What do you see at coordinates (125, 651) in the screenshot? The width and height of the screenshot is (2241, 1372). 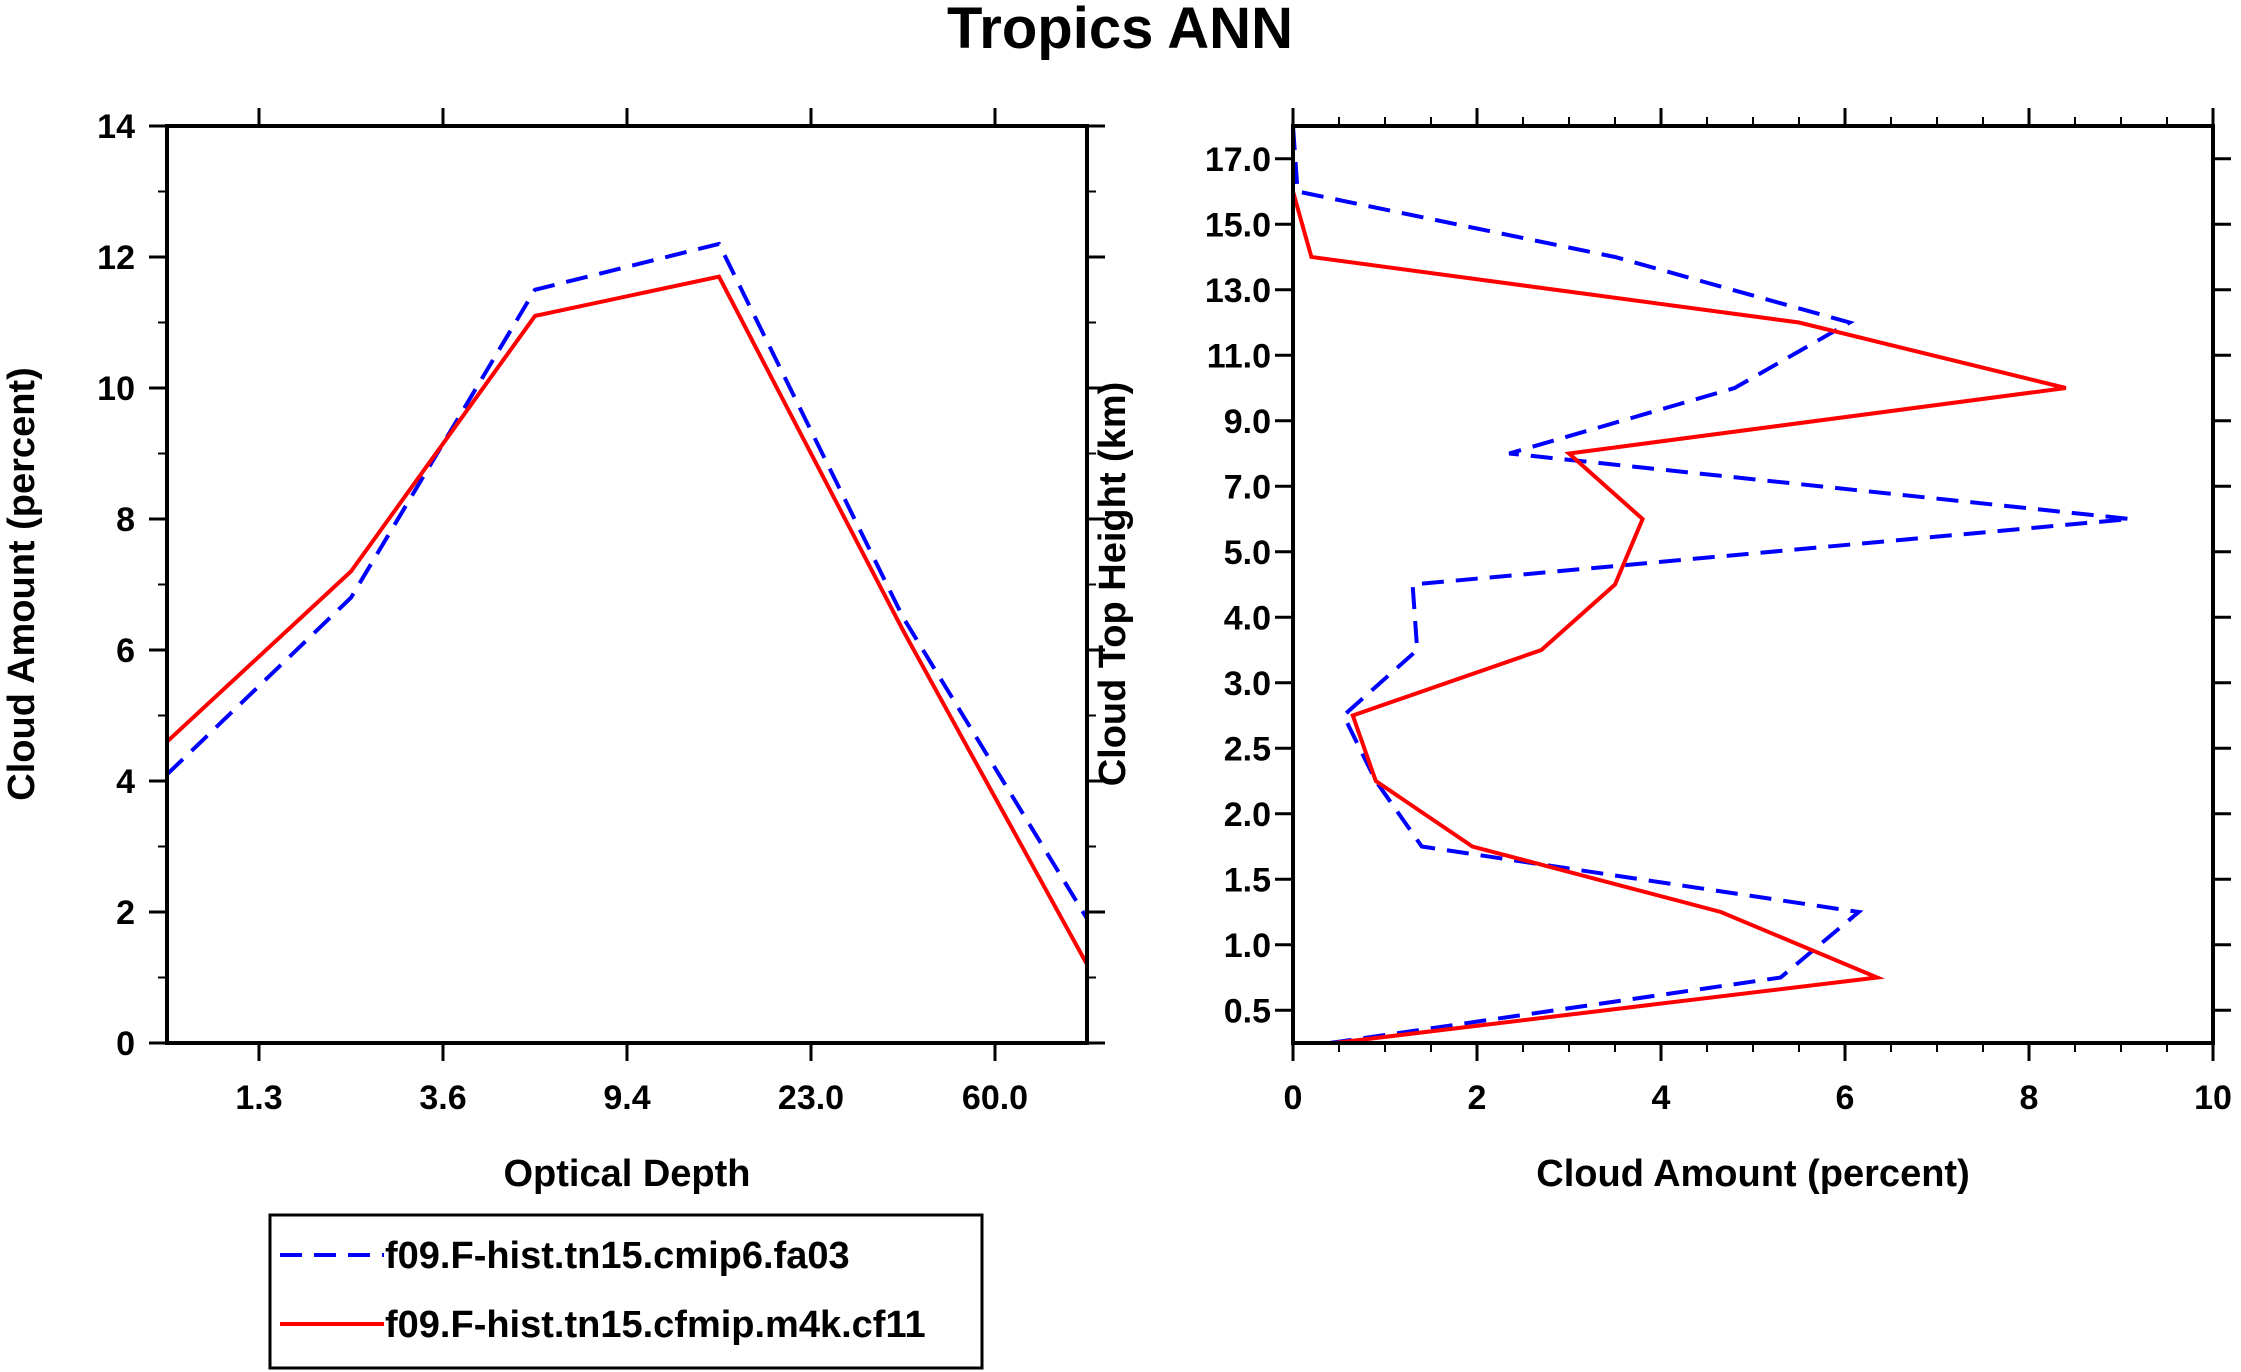 I see `left-y-tick-label: 6` at bounding box center [125, 651].